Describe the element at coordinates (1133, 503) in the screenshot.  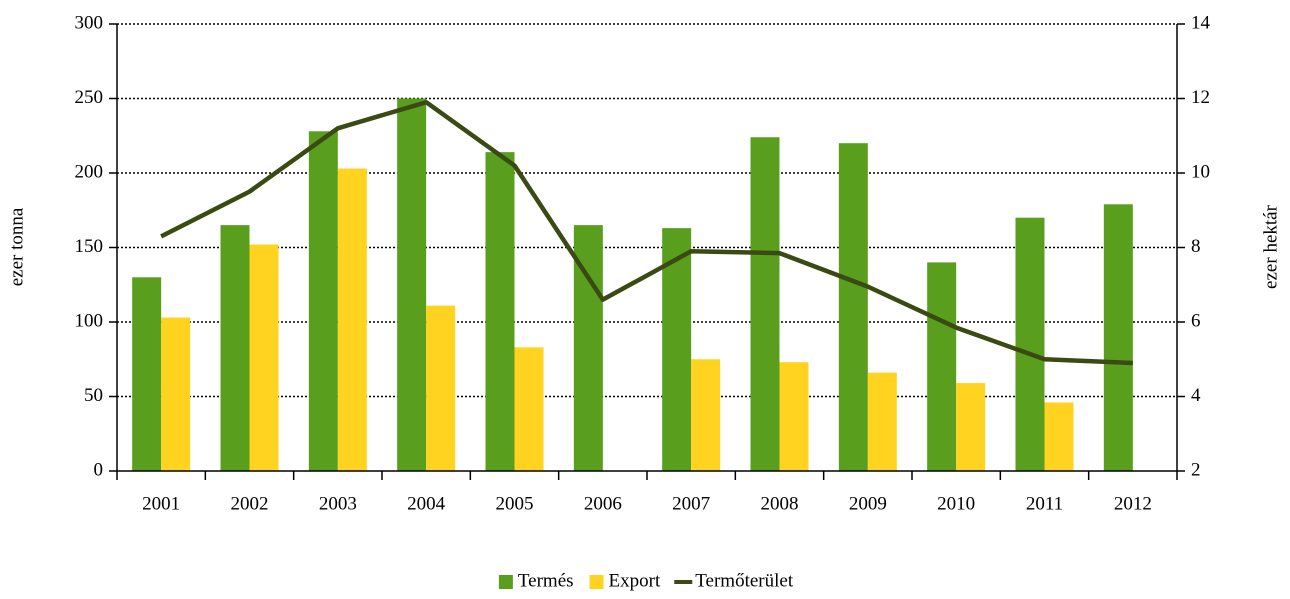
I see `x-tick-label: 2012` at that location.